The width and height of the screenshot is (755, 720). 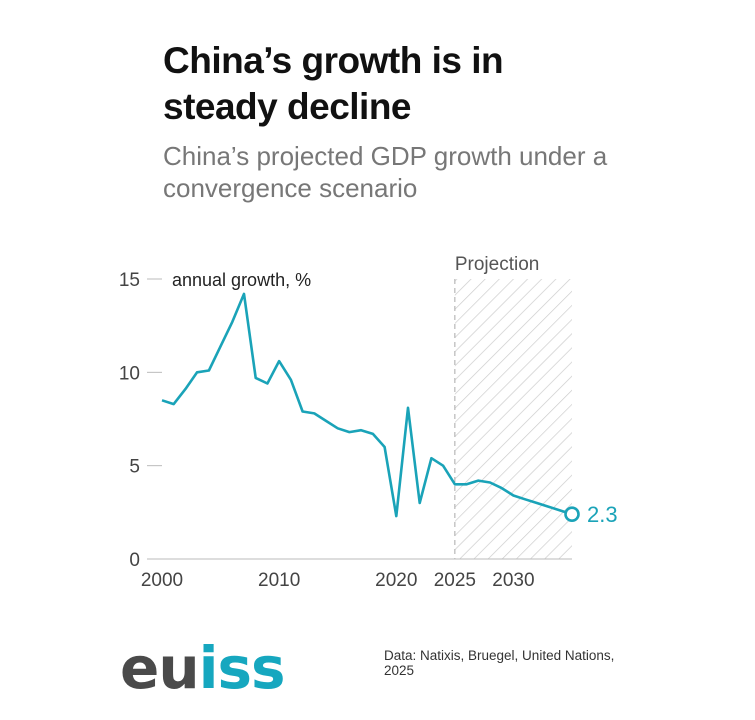 I want to click on logo-part-iss: iss, so click(x=242, y=668).